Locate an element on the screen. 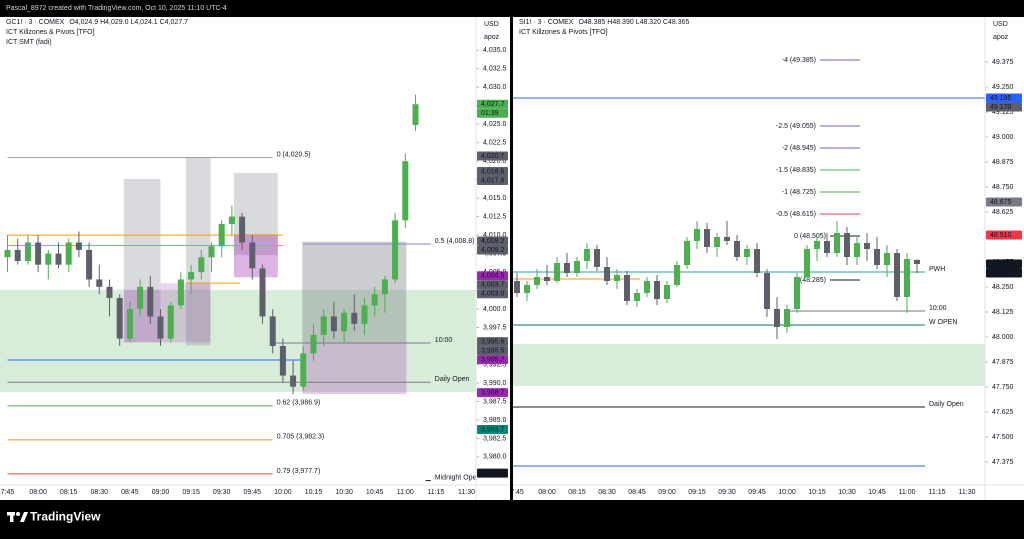 Image resolution: width=1024 pixels, height=539 pixels. price-badge-label: 48.365 is located at coordinates (1001, 264).